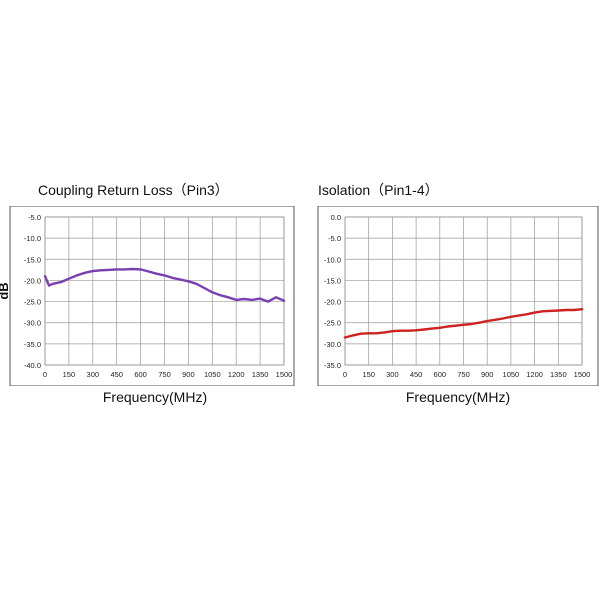  What do you see at coordinates (336, 217) in the screenshot?
I see `y-tick-label: 0.0` at bounding box center [336, 217].